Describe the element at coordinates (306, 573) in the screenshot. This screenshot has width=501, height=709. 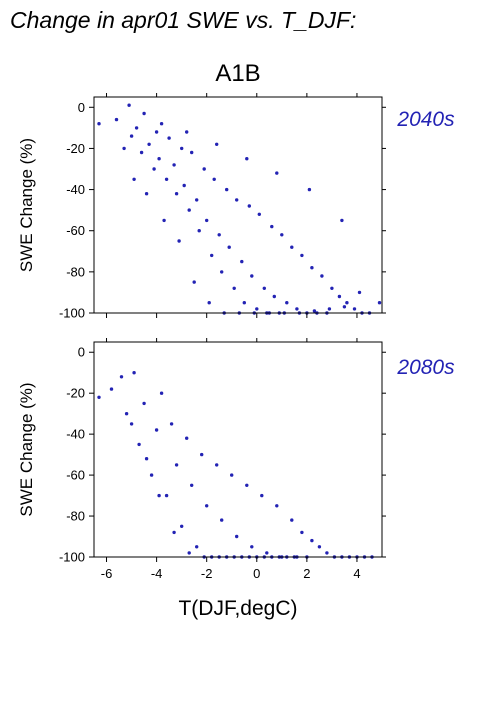
I see `x-tick-label: 2` at that location.